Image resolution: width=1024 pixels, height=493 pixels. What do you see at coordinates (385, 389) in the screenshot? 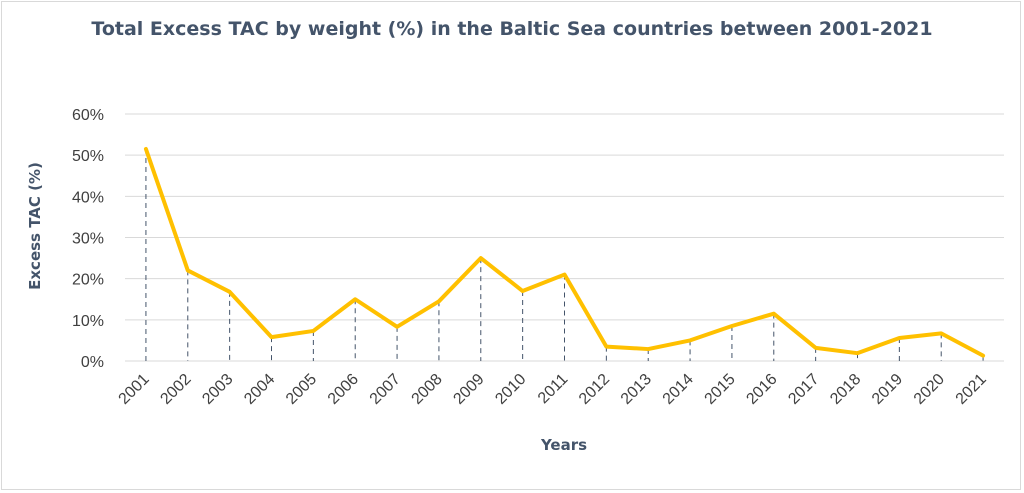
I see `x-tick-label: 2007` at bounding box center [385, 389].